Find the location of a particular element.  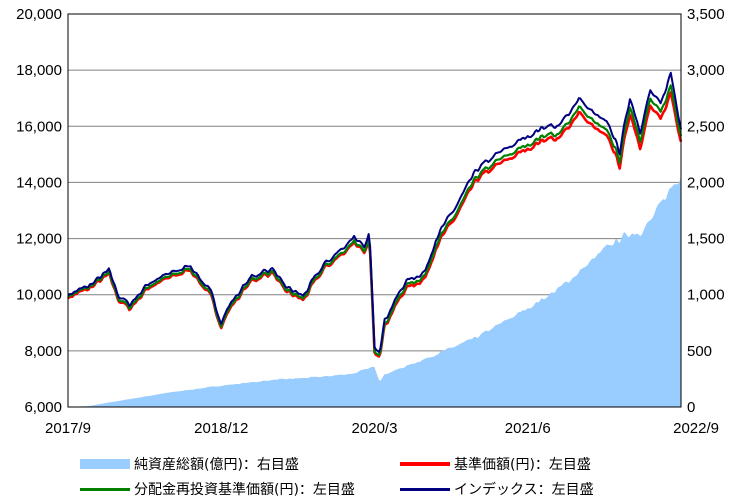

legend-label-net-assets: 純資産総額(億円)：右目盛 is located at coordinates (216, 465).